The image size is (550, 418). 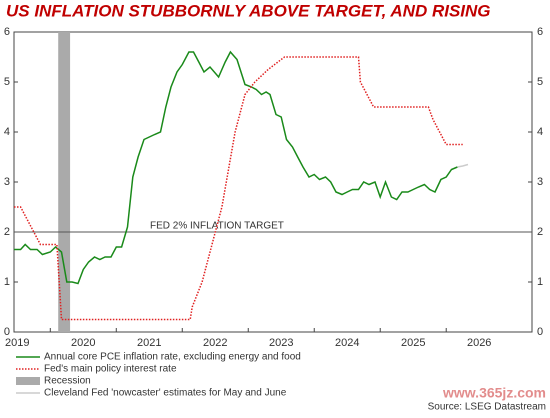 What do you see at coordinates (7, 132) in the screenshot?
I see `y-tick-label: 4` at bounding box center [7, 132].